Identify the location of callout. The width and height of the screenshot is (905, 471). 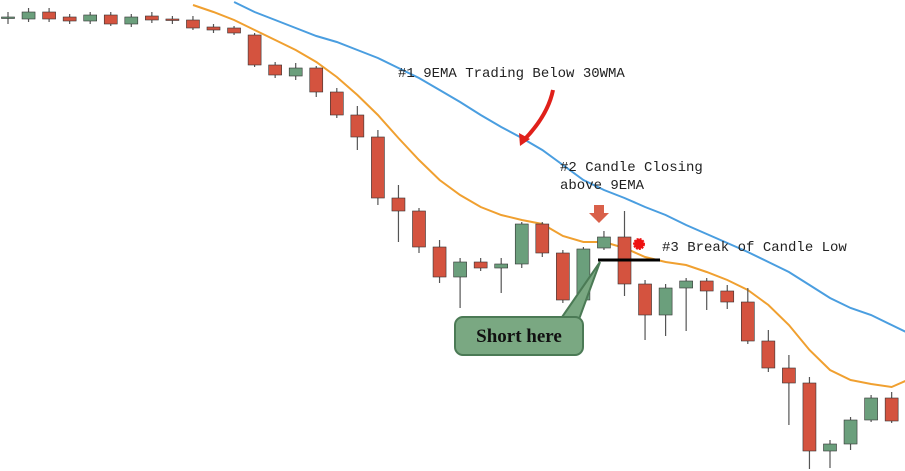
(519, 336).